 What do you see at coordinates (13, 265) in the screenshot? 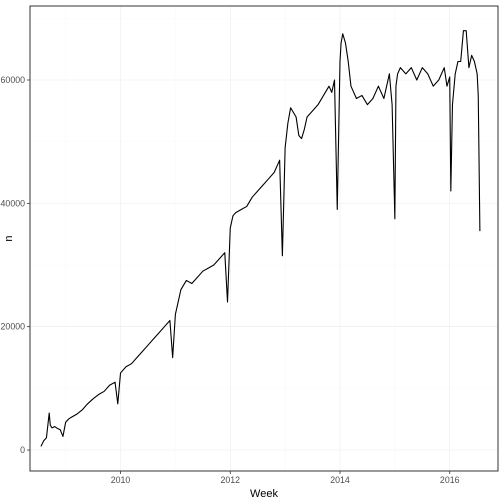
I see `y-tick-labels: 0 20000 40000 60000` at bounding box center [13, 265].